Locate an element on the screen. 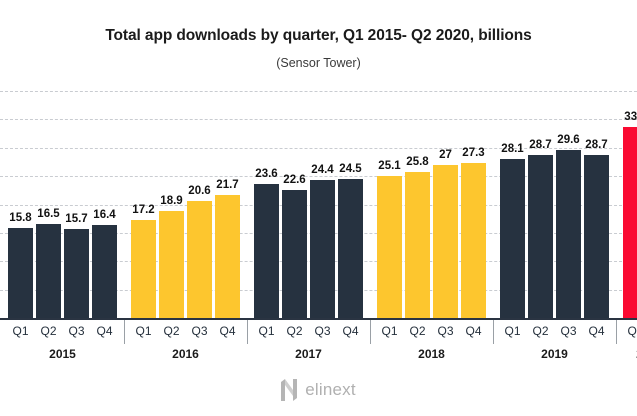  bar-group: 20.6 is located at coordinates (199, 249).